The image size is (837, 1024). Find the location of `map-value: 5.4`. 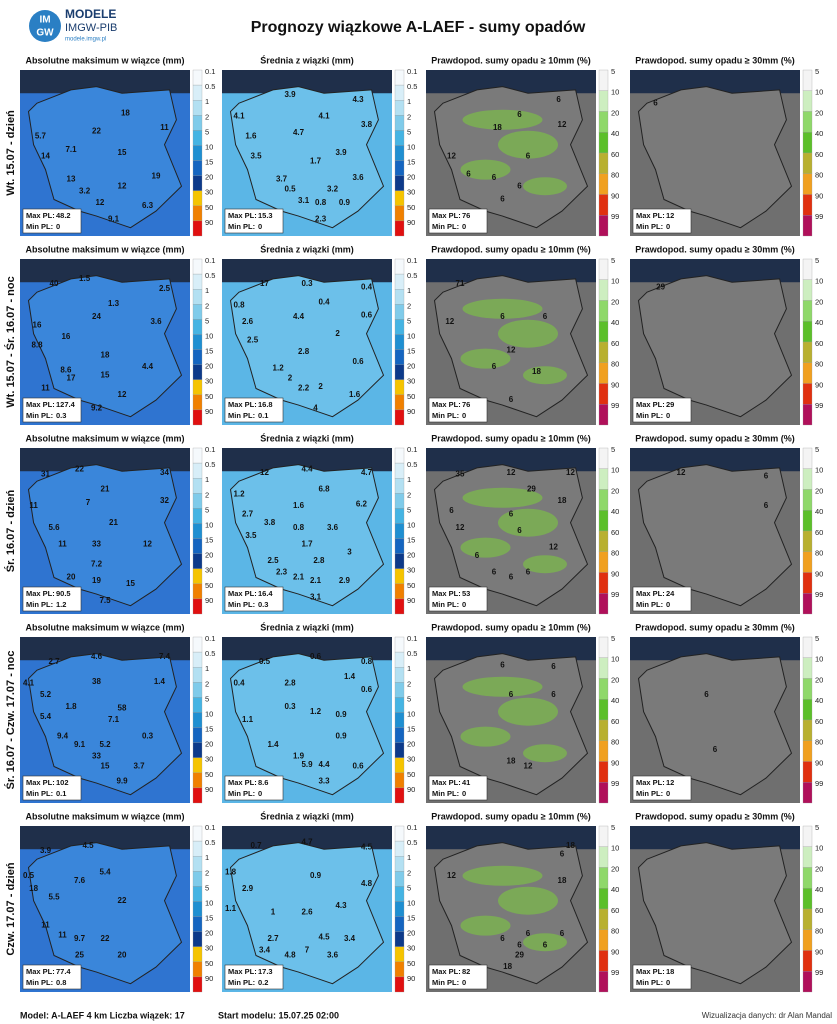

map-value: 5.4 is located at coordinates (46, 716).